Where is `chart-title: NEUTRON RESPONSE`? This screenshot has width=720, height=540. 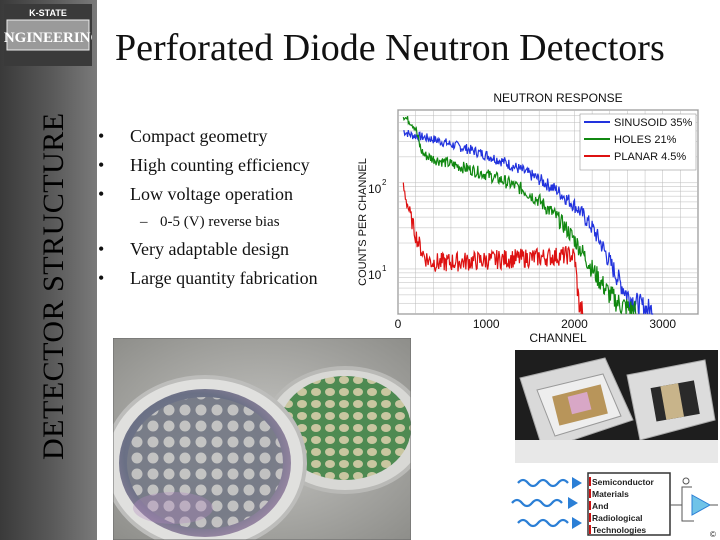 chart-title: NEUTRON RESPONSE is located at coordinates (557, 98).